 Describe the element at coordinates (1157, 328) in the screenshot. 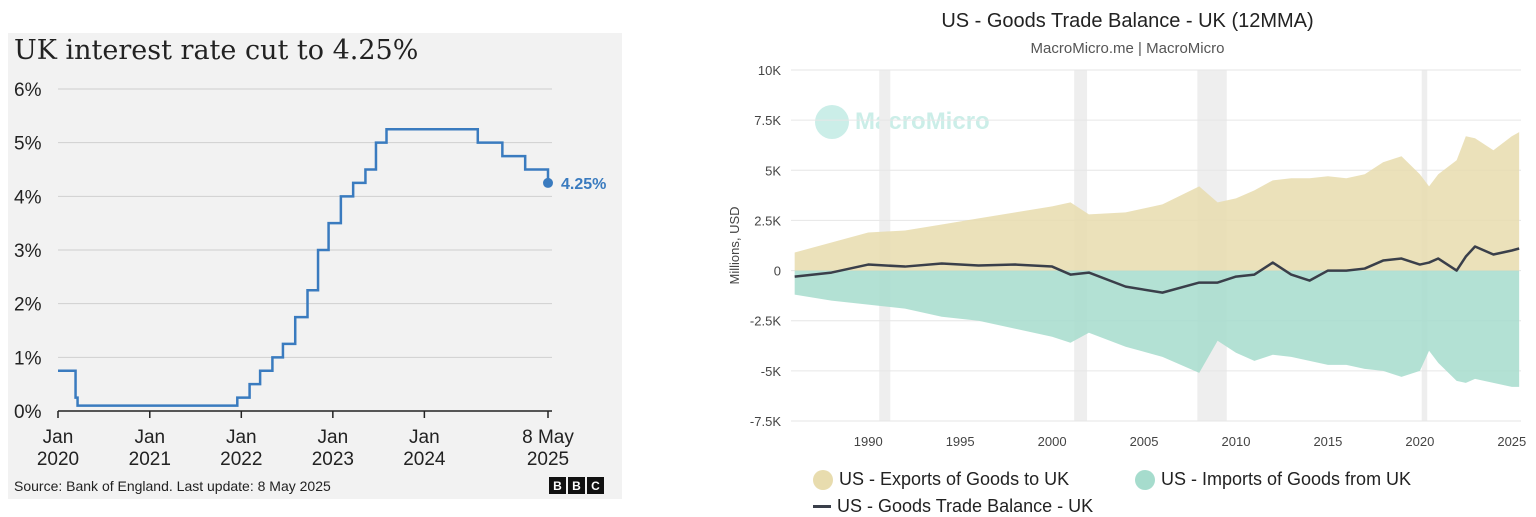

I see `imports-area` at that location.